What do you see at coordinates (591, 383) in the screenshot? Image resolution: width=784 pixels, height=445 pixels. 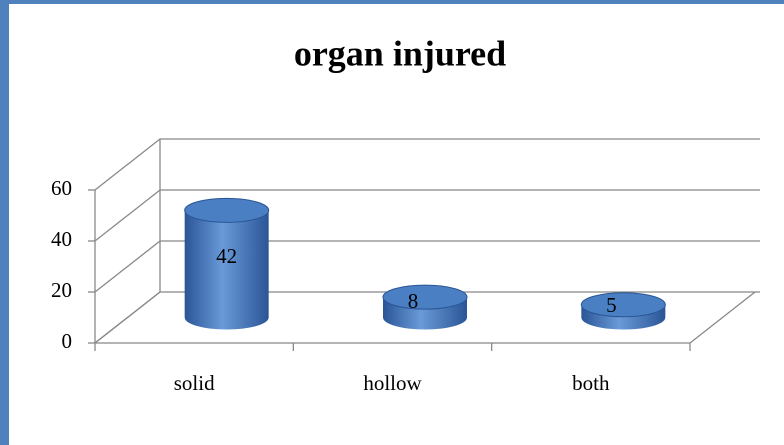 I see `x-tick-label: both` at bounding box center [591, 383].